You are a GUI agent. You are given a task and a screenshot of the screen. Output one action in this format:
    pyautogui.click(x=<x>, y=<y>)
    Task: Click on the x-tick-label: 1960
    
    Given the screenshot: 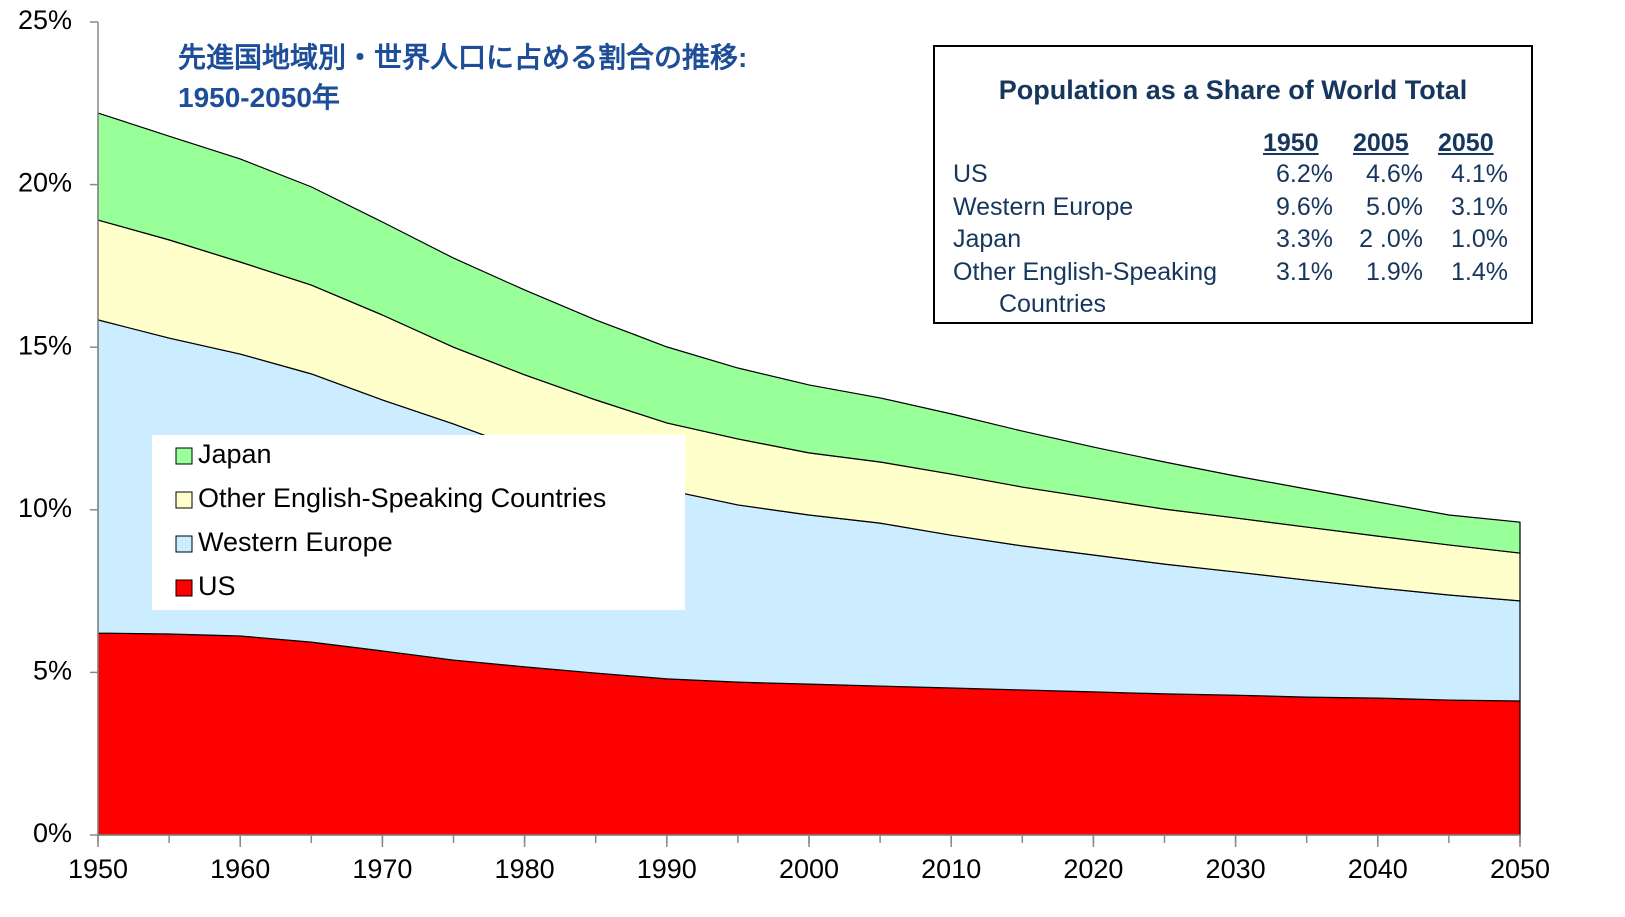 What is the action you would take?
    pyautogui.click(x=240, y=869)
    